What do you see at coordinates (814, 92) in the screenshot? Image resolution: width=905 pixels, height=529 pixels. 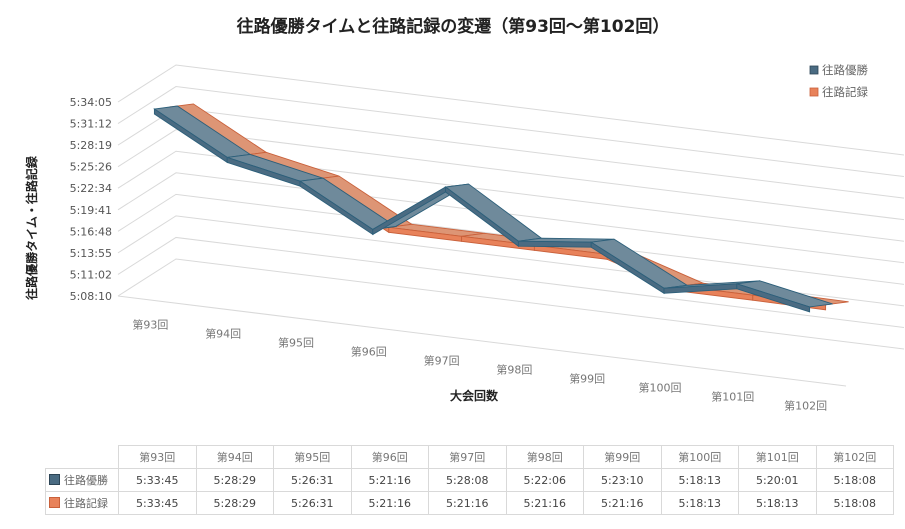 I see `legend-swatch-record` at bounding box center [814, 92].